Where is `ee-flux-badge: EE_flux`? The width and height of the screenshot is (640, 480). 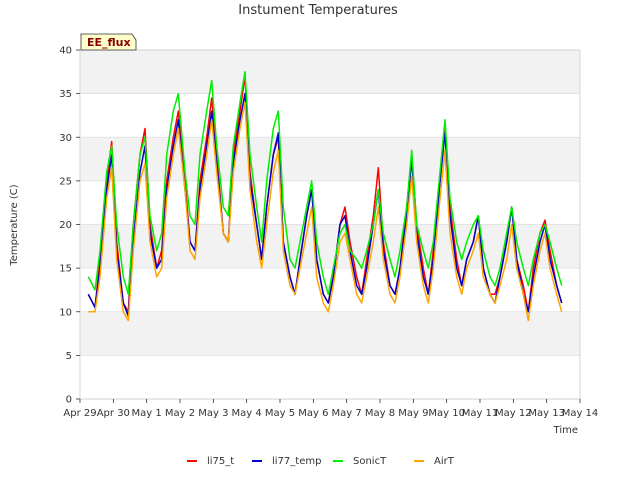 ee-flux-badge: EE_flux is located at coordinates (108, 42).